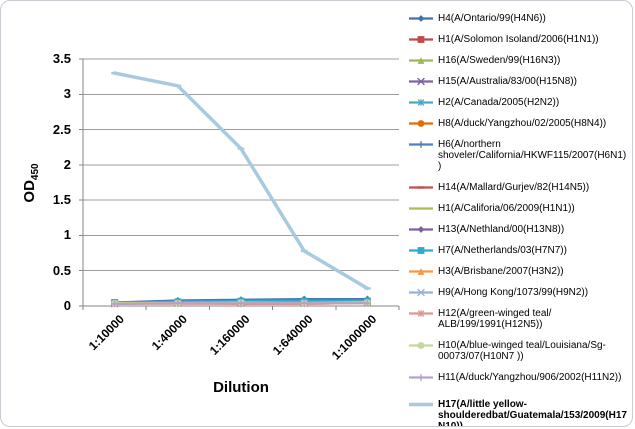 This screenshot has height=429, width=635. I want to click on legend-label: H13(A/Nethland/00(H13N8)), so click(501, 229).